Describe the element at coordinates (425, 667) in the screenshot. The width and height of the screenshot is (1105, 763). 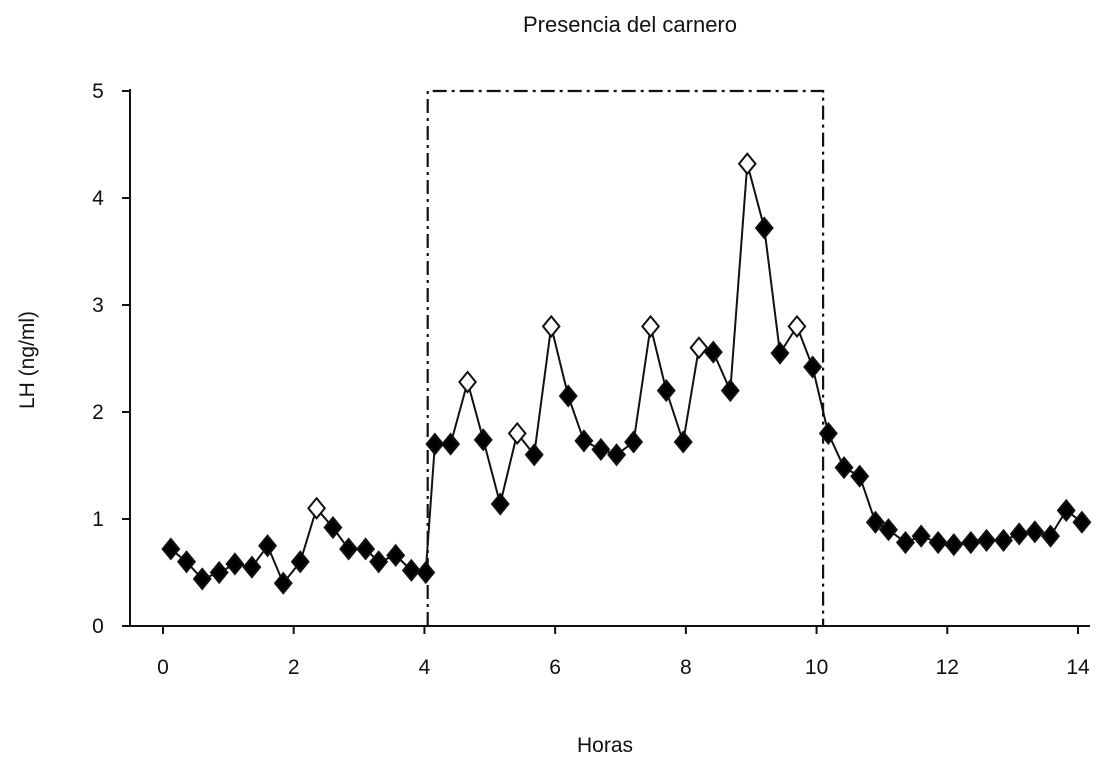
I see `x-tick-label: 4` at that location.